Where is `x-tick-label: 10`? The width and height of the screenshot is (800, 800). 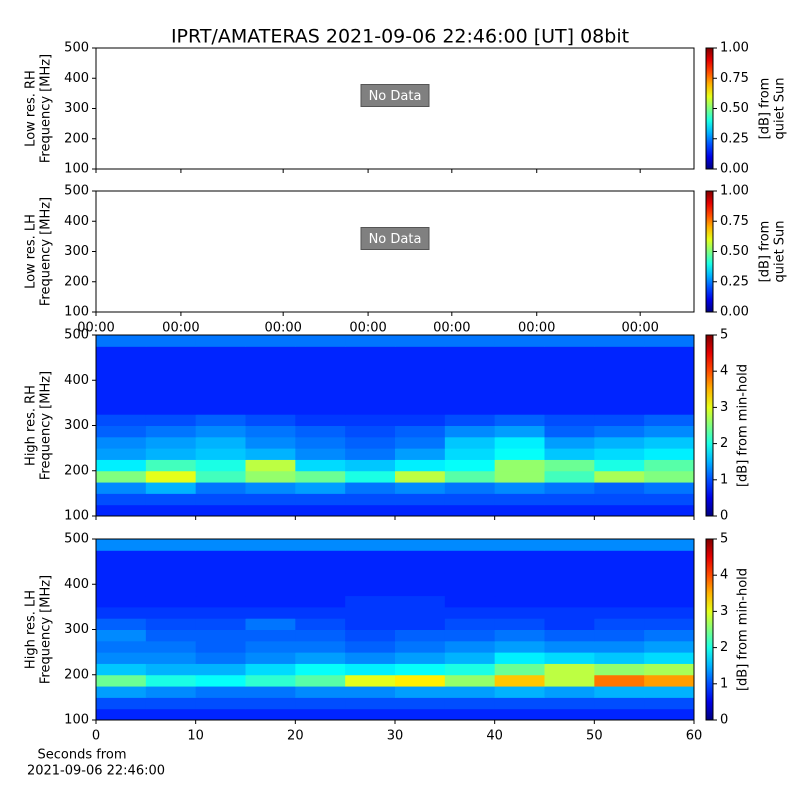
x-tick-label: 10 is located at coordinates (195, 736).